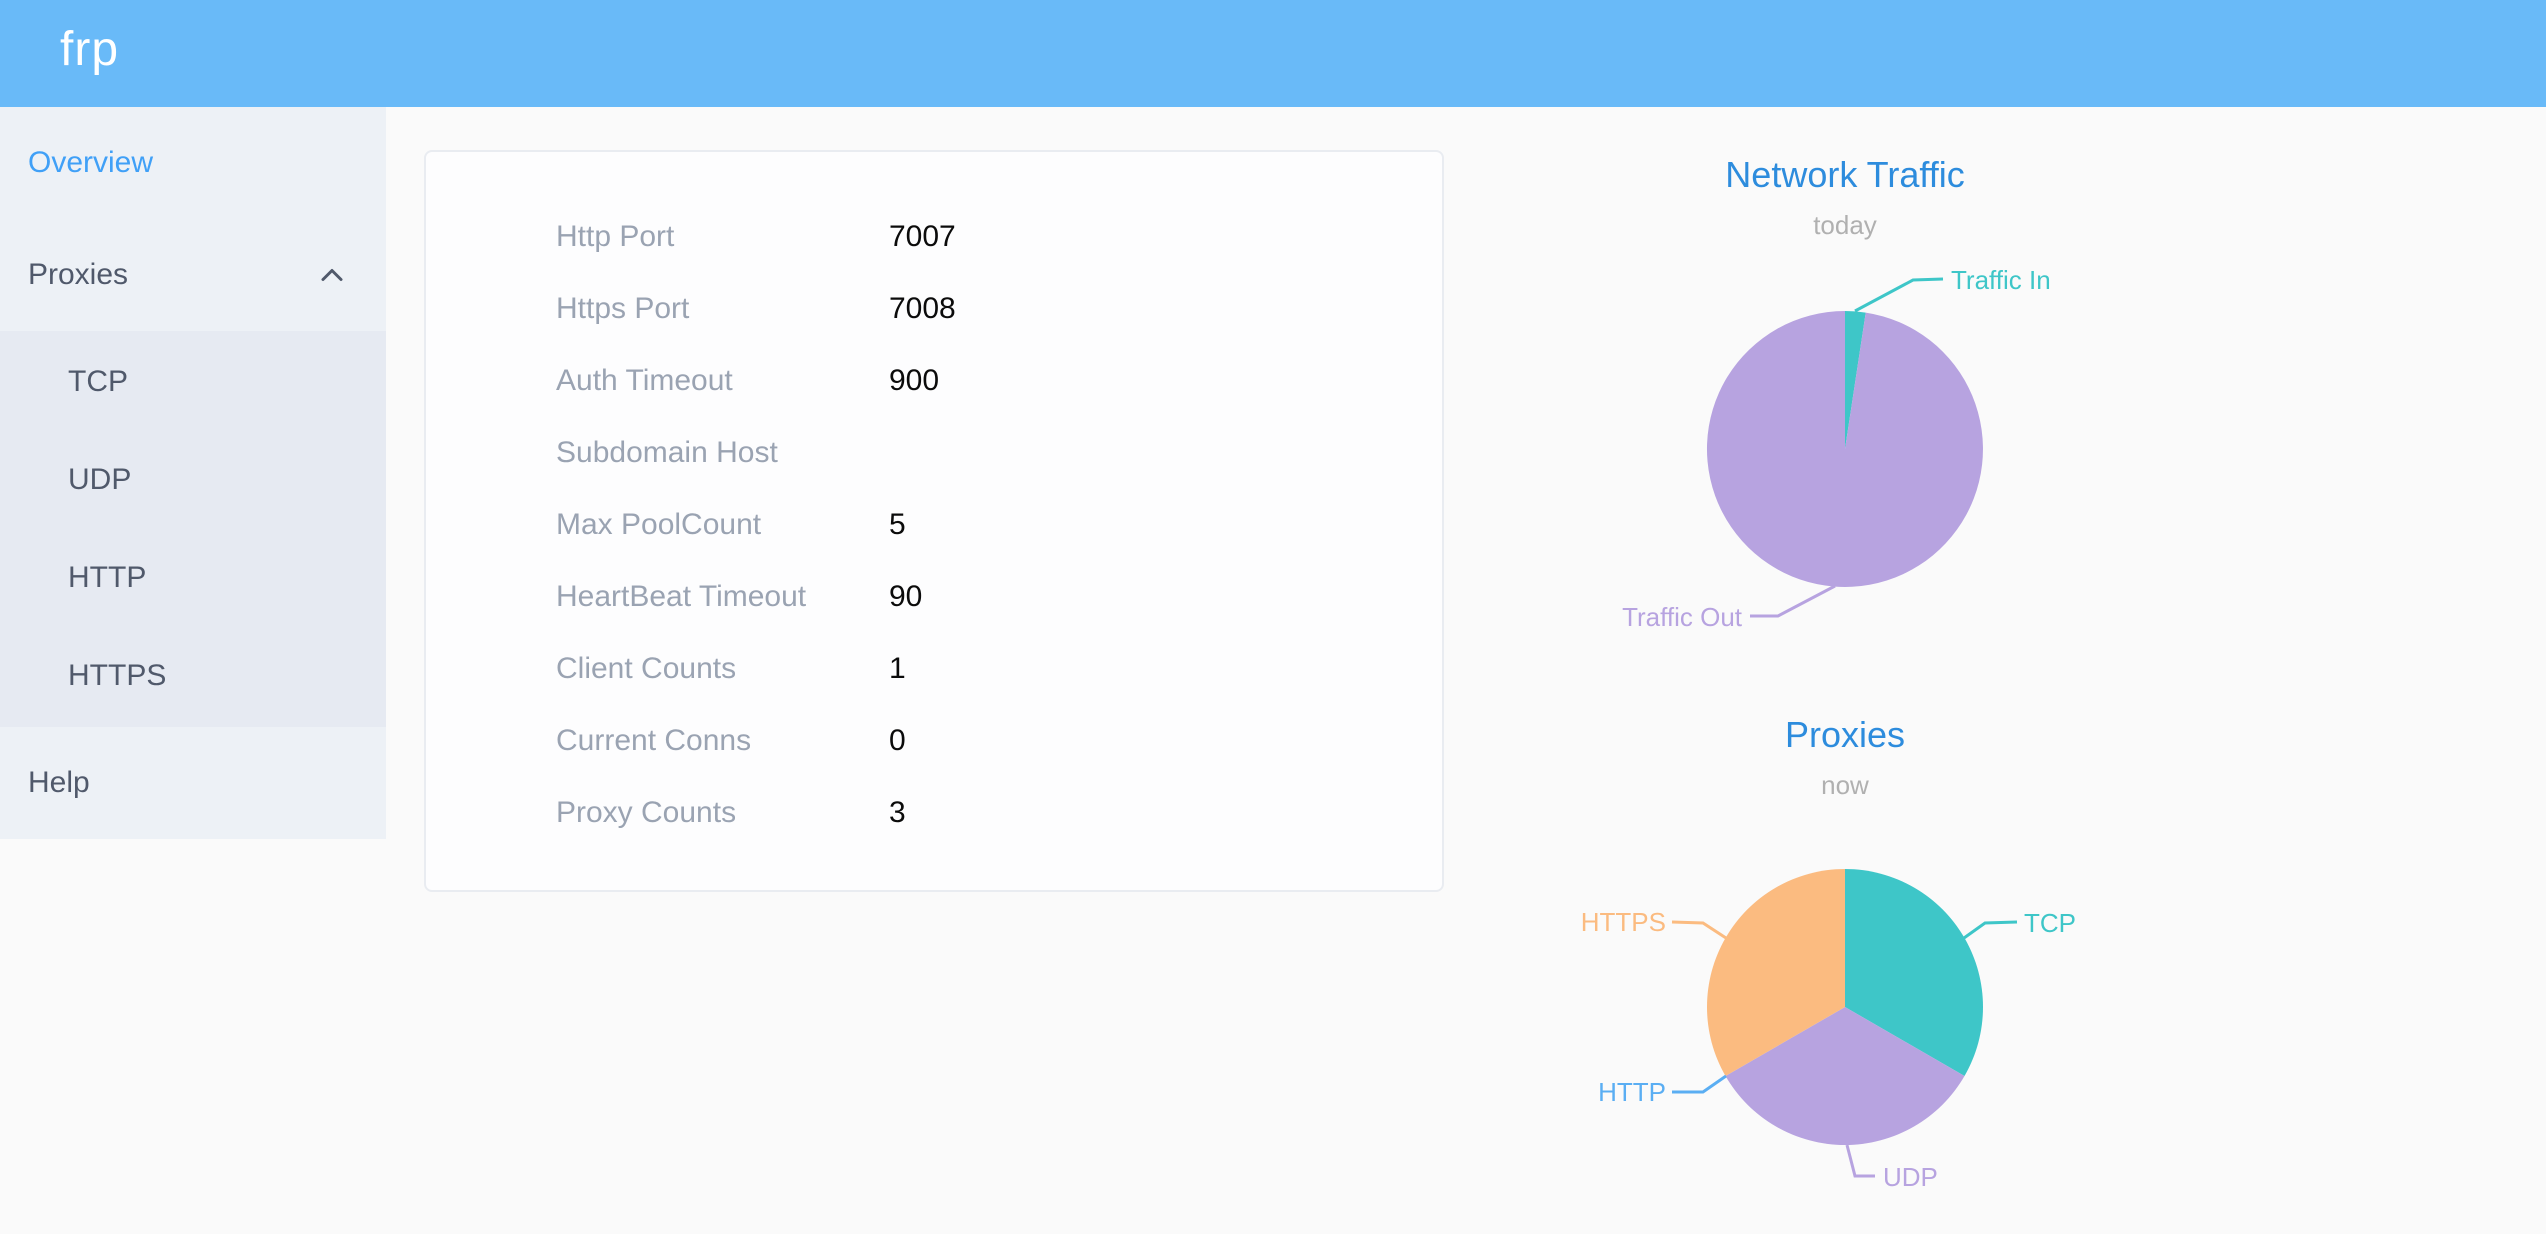  What do you see at coordinates (999, 597) in the screenshot?
I see `server-info-row: HeartBeat Timeout 90` at bounding box center [999, 597].